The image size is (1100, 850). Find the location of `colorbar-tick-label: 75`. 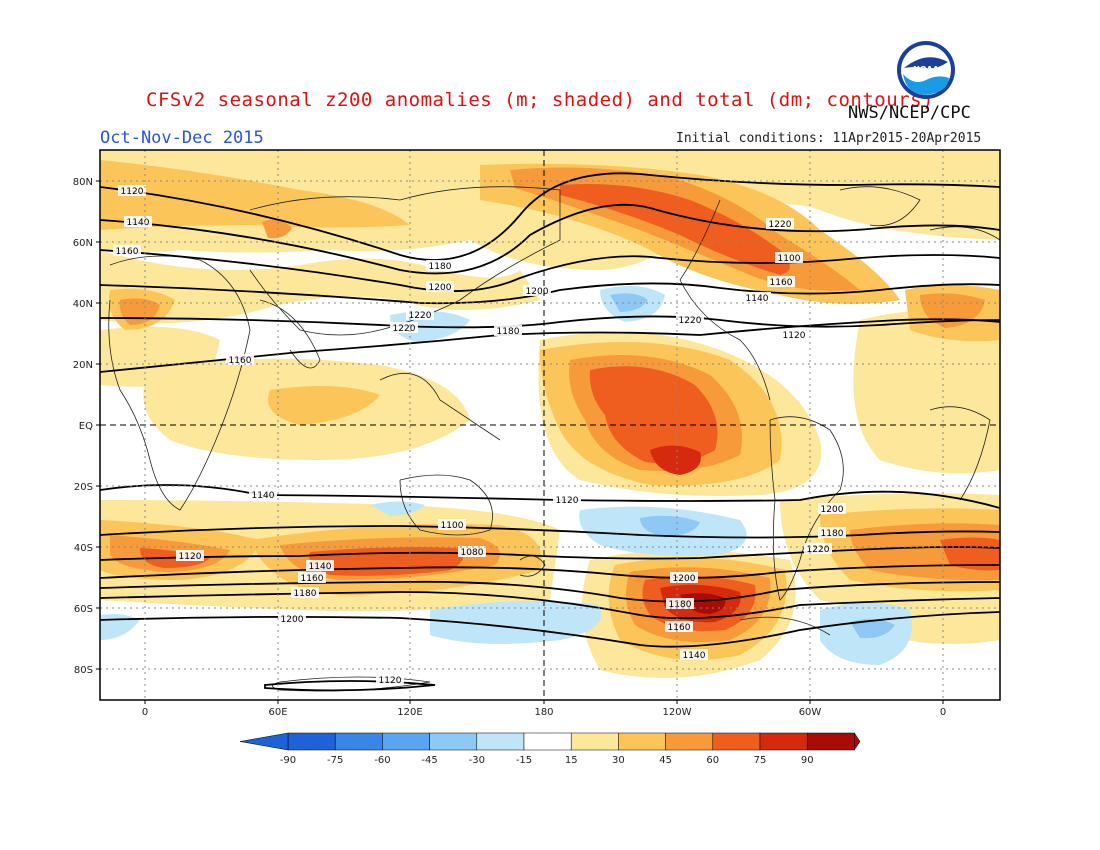

colorbar-tick-label: 75 is located at coordinates (760, 760).